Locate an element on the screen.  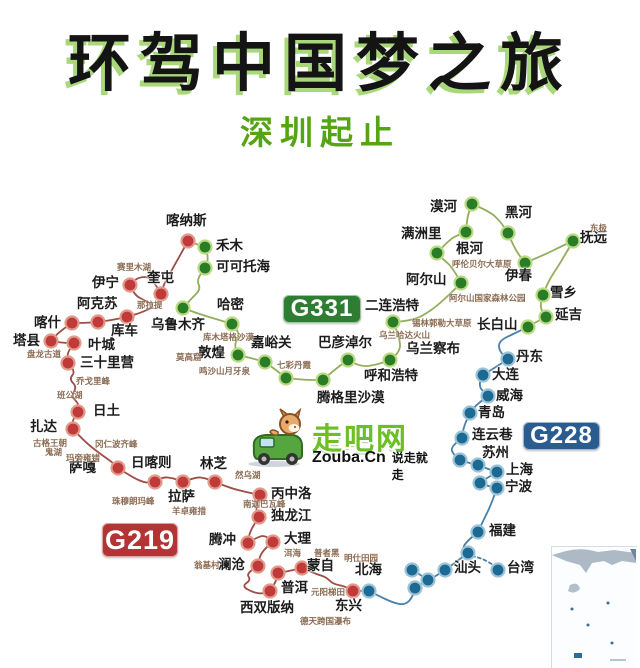
city-label: 腾冲 is located at coordinates (222, 539).